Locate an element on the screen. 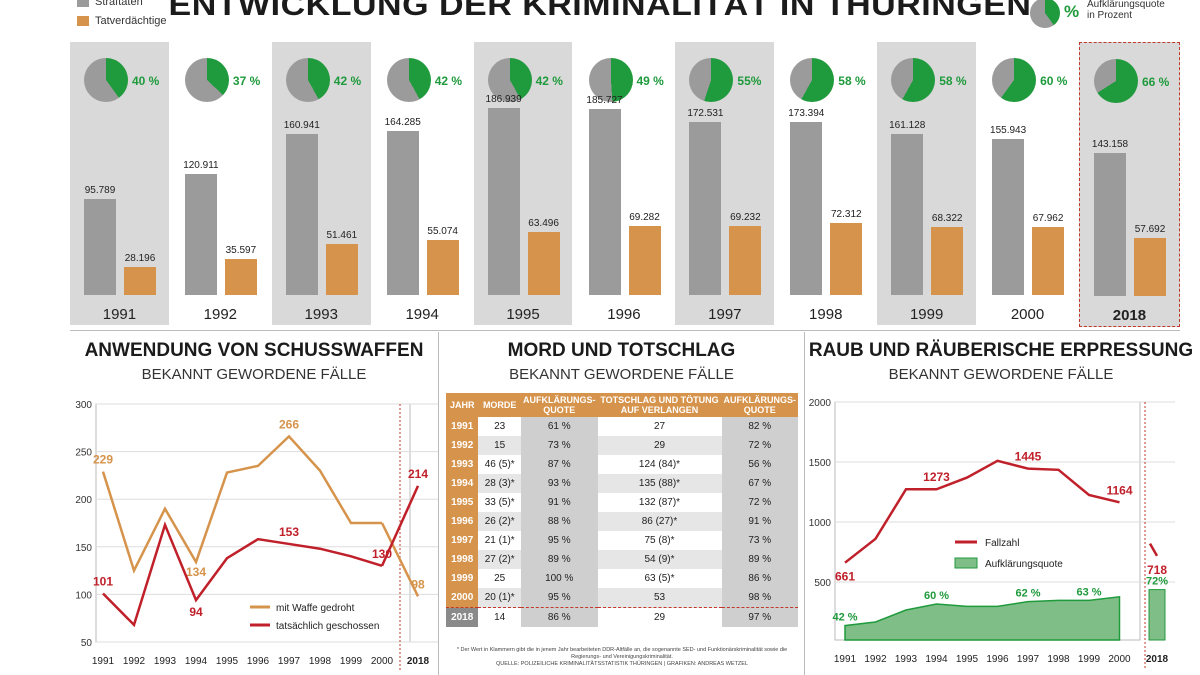  table-header: AUFKLÄRUNGS-QUOTE is located at coordinates (759, 405).